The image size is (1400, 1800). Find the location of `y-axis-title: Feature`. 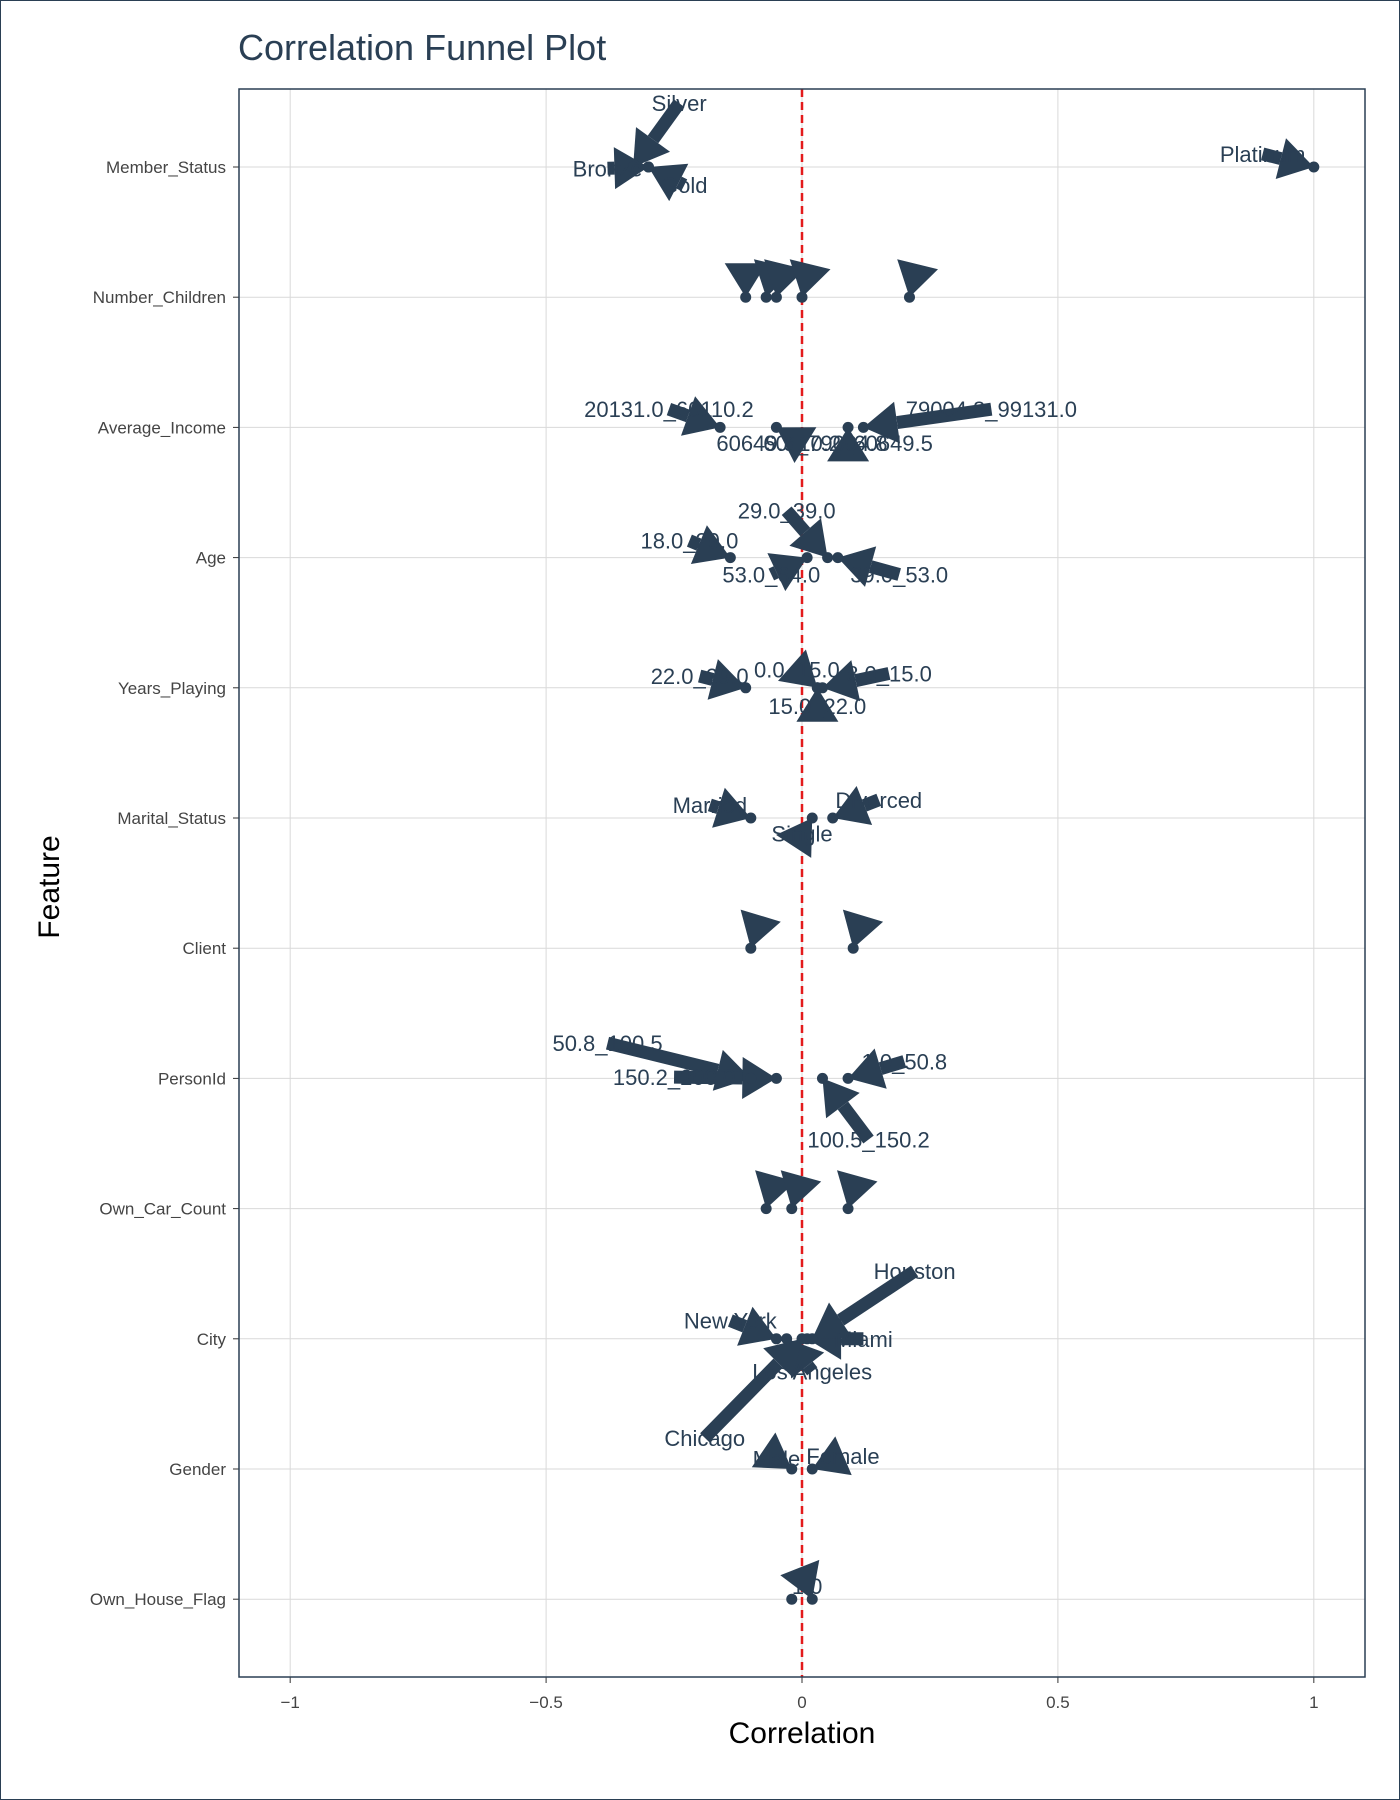

y-axis-title: Feature is located at coordinates (49, 886).